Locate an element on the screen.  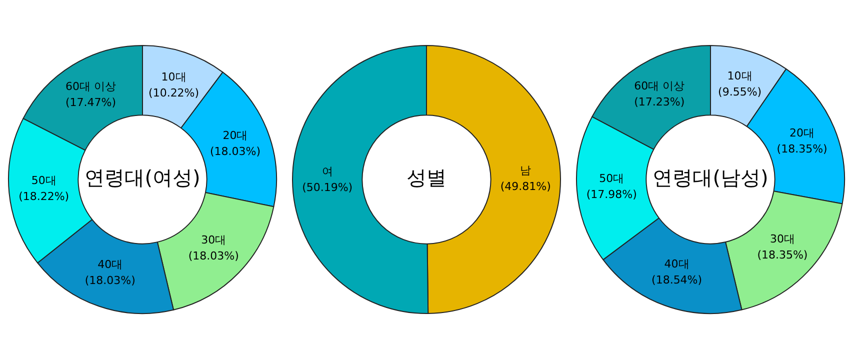
slice-label: 남 is located at coordinates (526, 170).